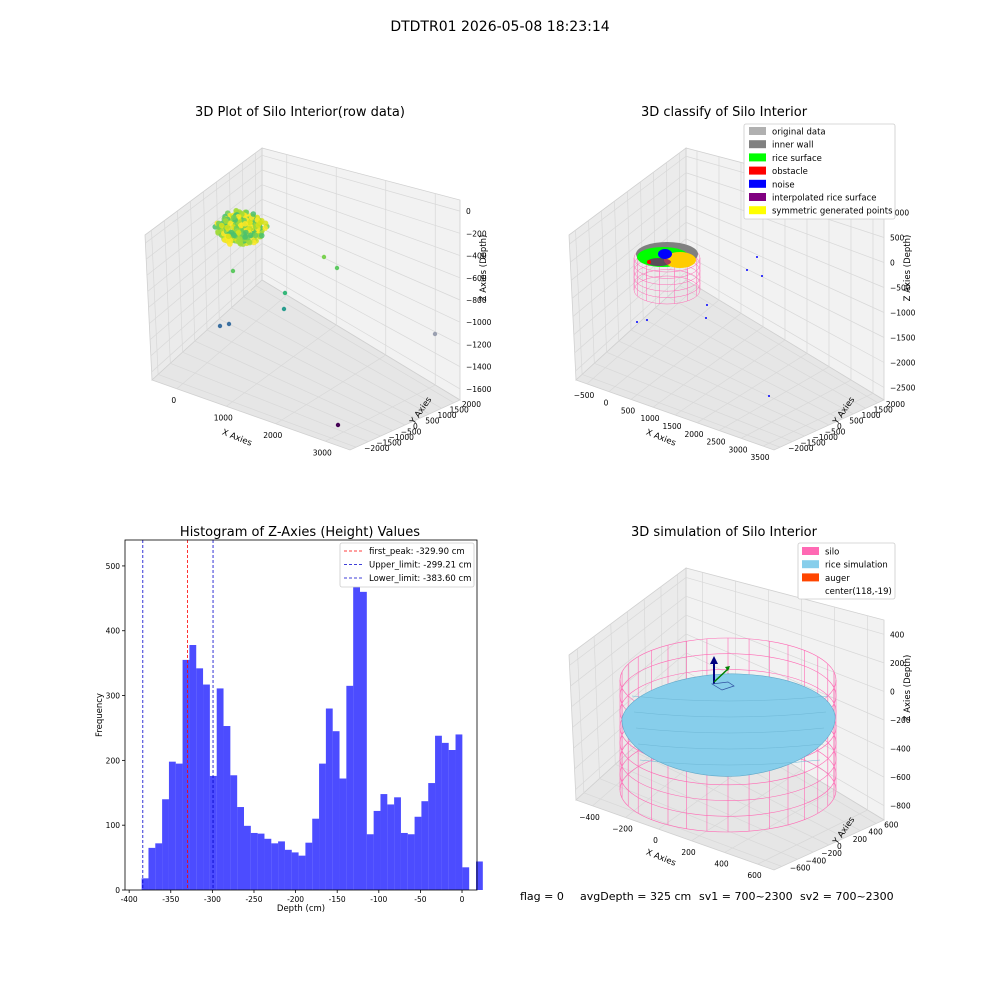 This screenshot has width=1000, height=1000. I want to click on y-tick-label: 400, so click(875, 832).